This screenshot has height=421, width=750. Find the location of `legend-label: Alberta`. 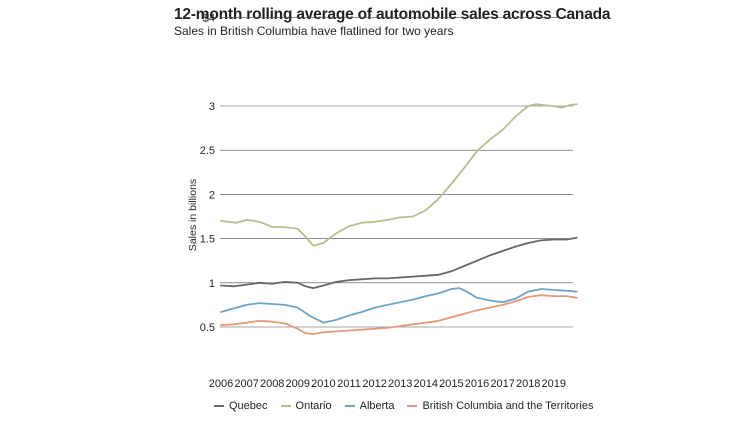

legend-label: Alberta is located at coordinates (377, 406).